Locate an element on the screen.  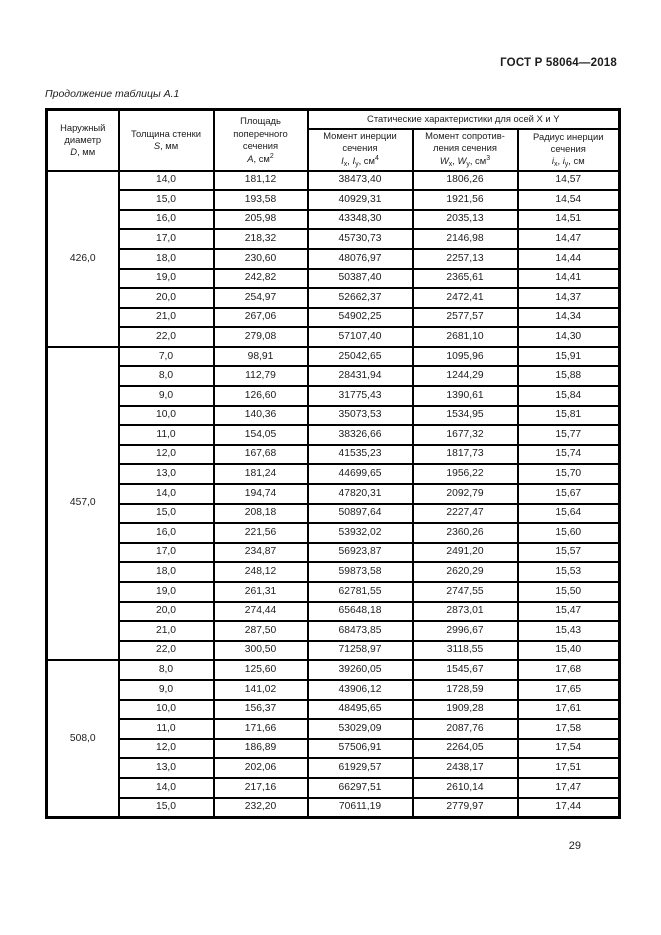
area-cell: 154,05 is located at coordinates (260, 435).